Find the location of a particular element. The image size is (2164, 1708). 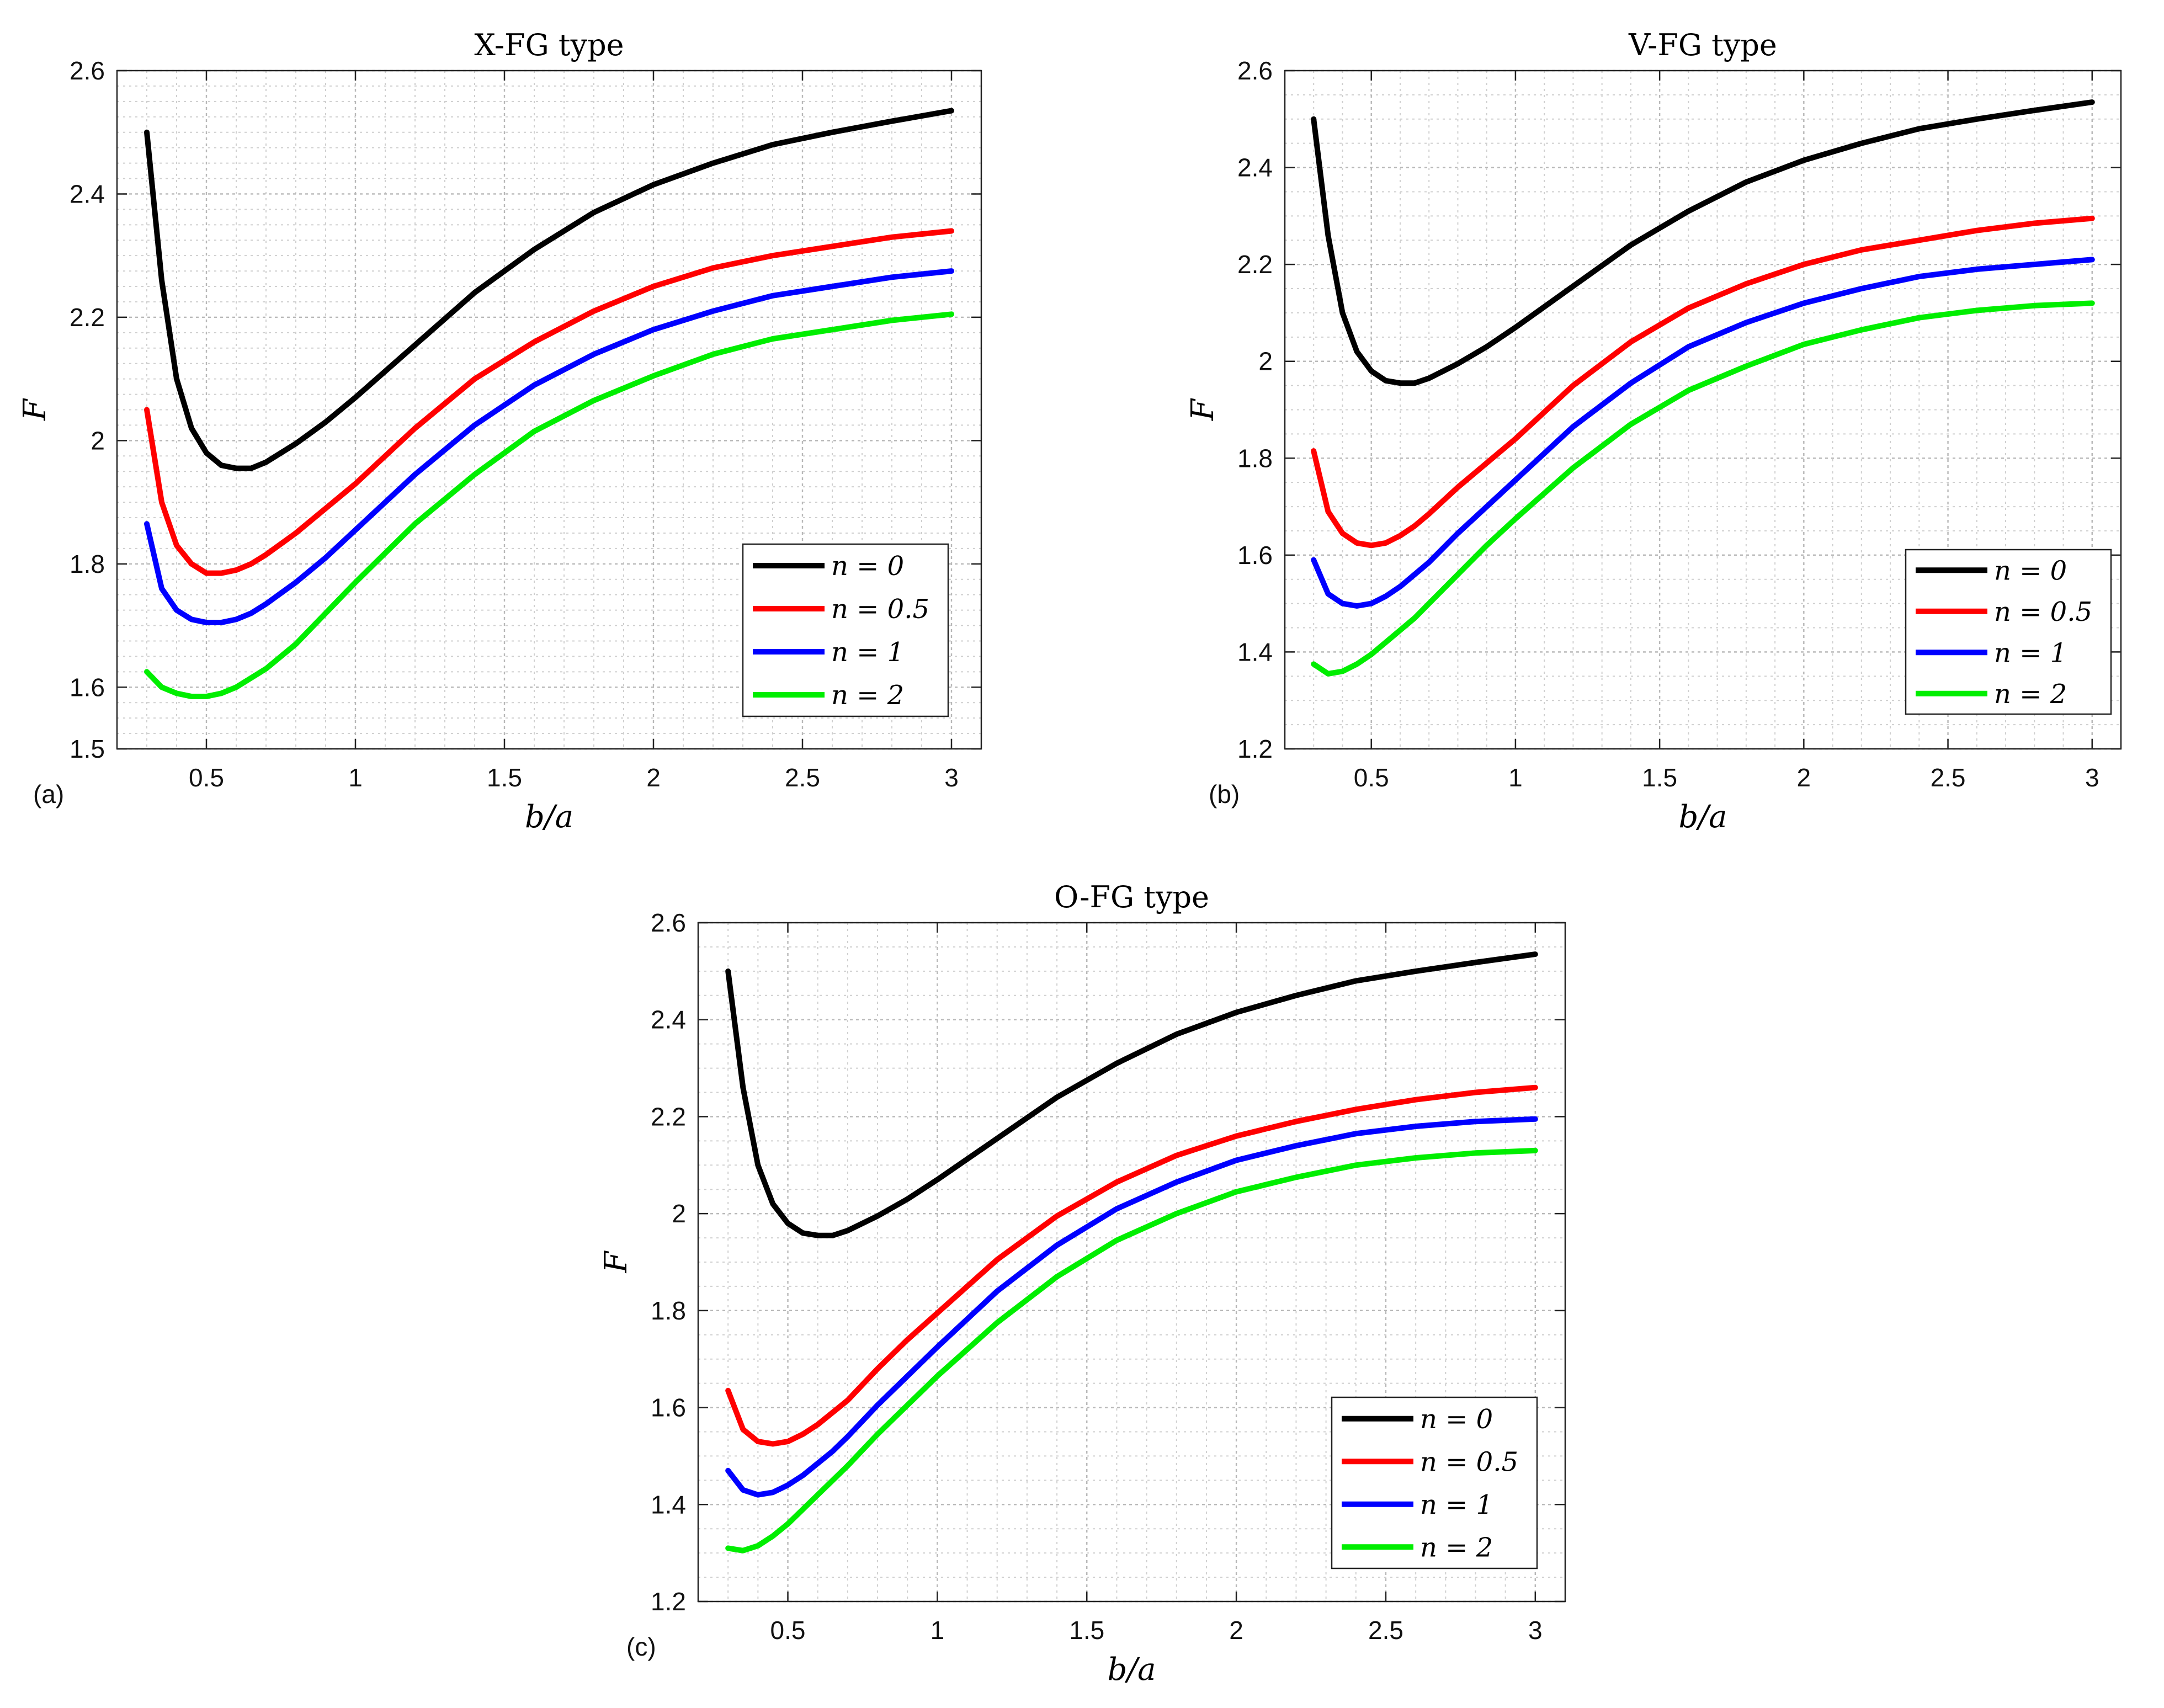

chart-title: X-FG type is located at coordinates (549, 45).